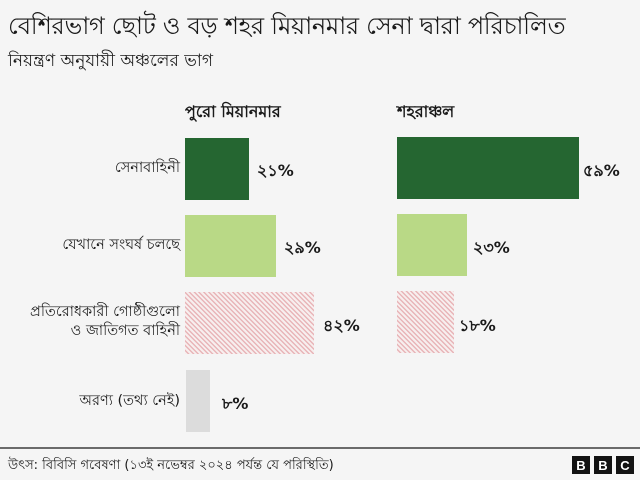 This screenshot has height=480, width=640. Describe the element at coordinates (320, 448) in the screenshot. I see `footer-divider` at that location.